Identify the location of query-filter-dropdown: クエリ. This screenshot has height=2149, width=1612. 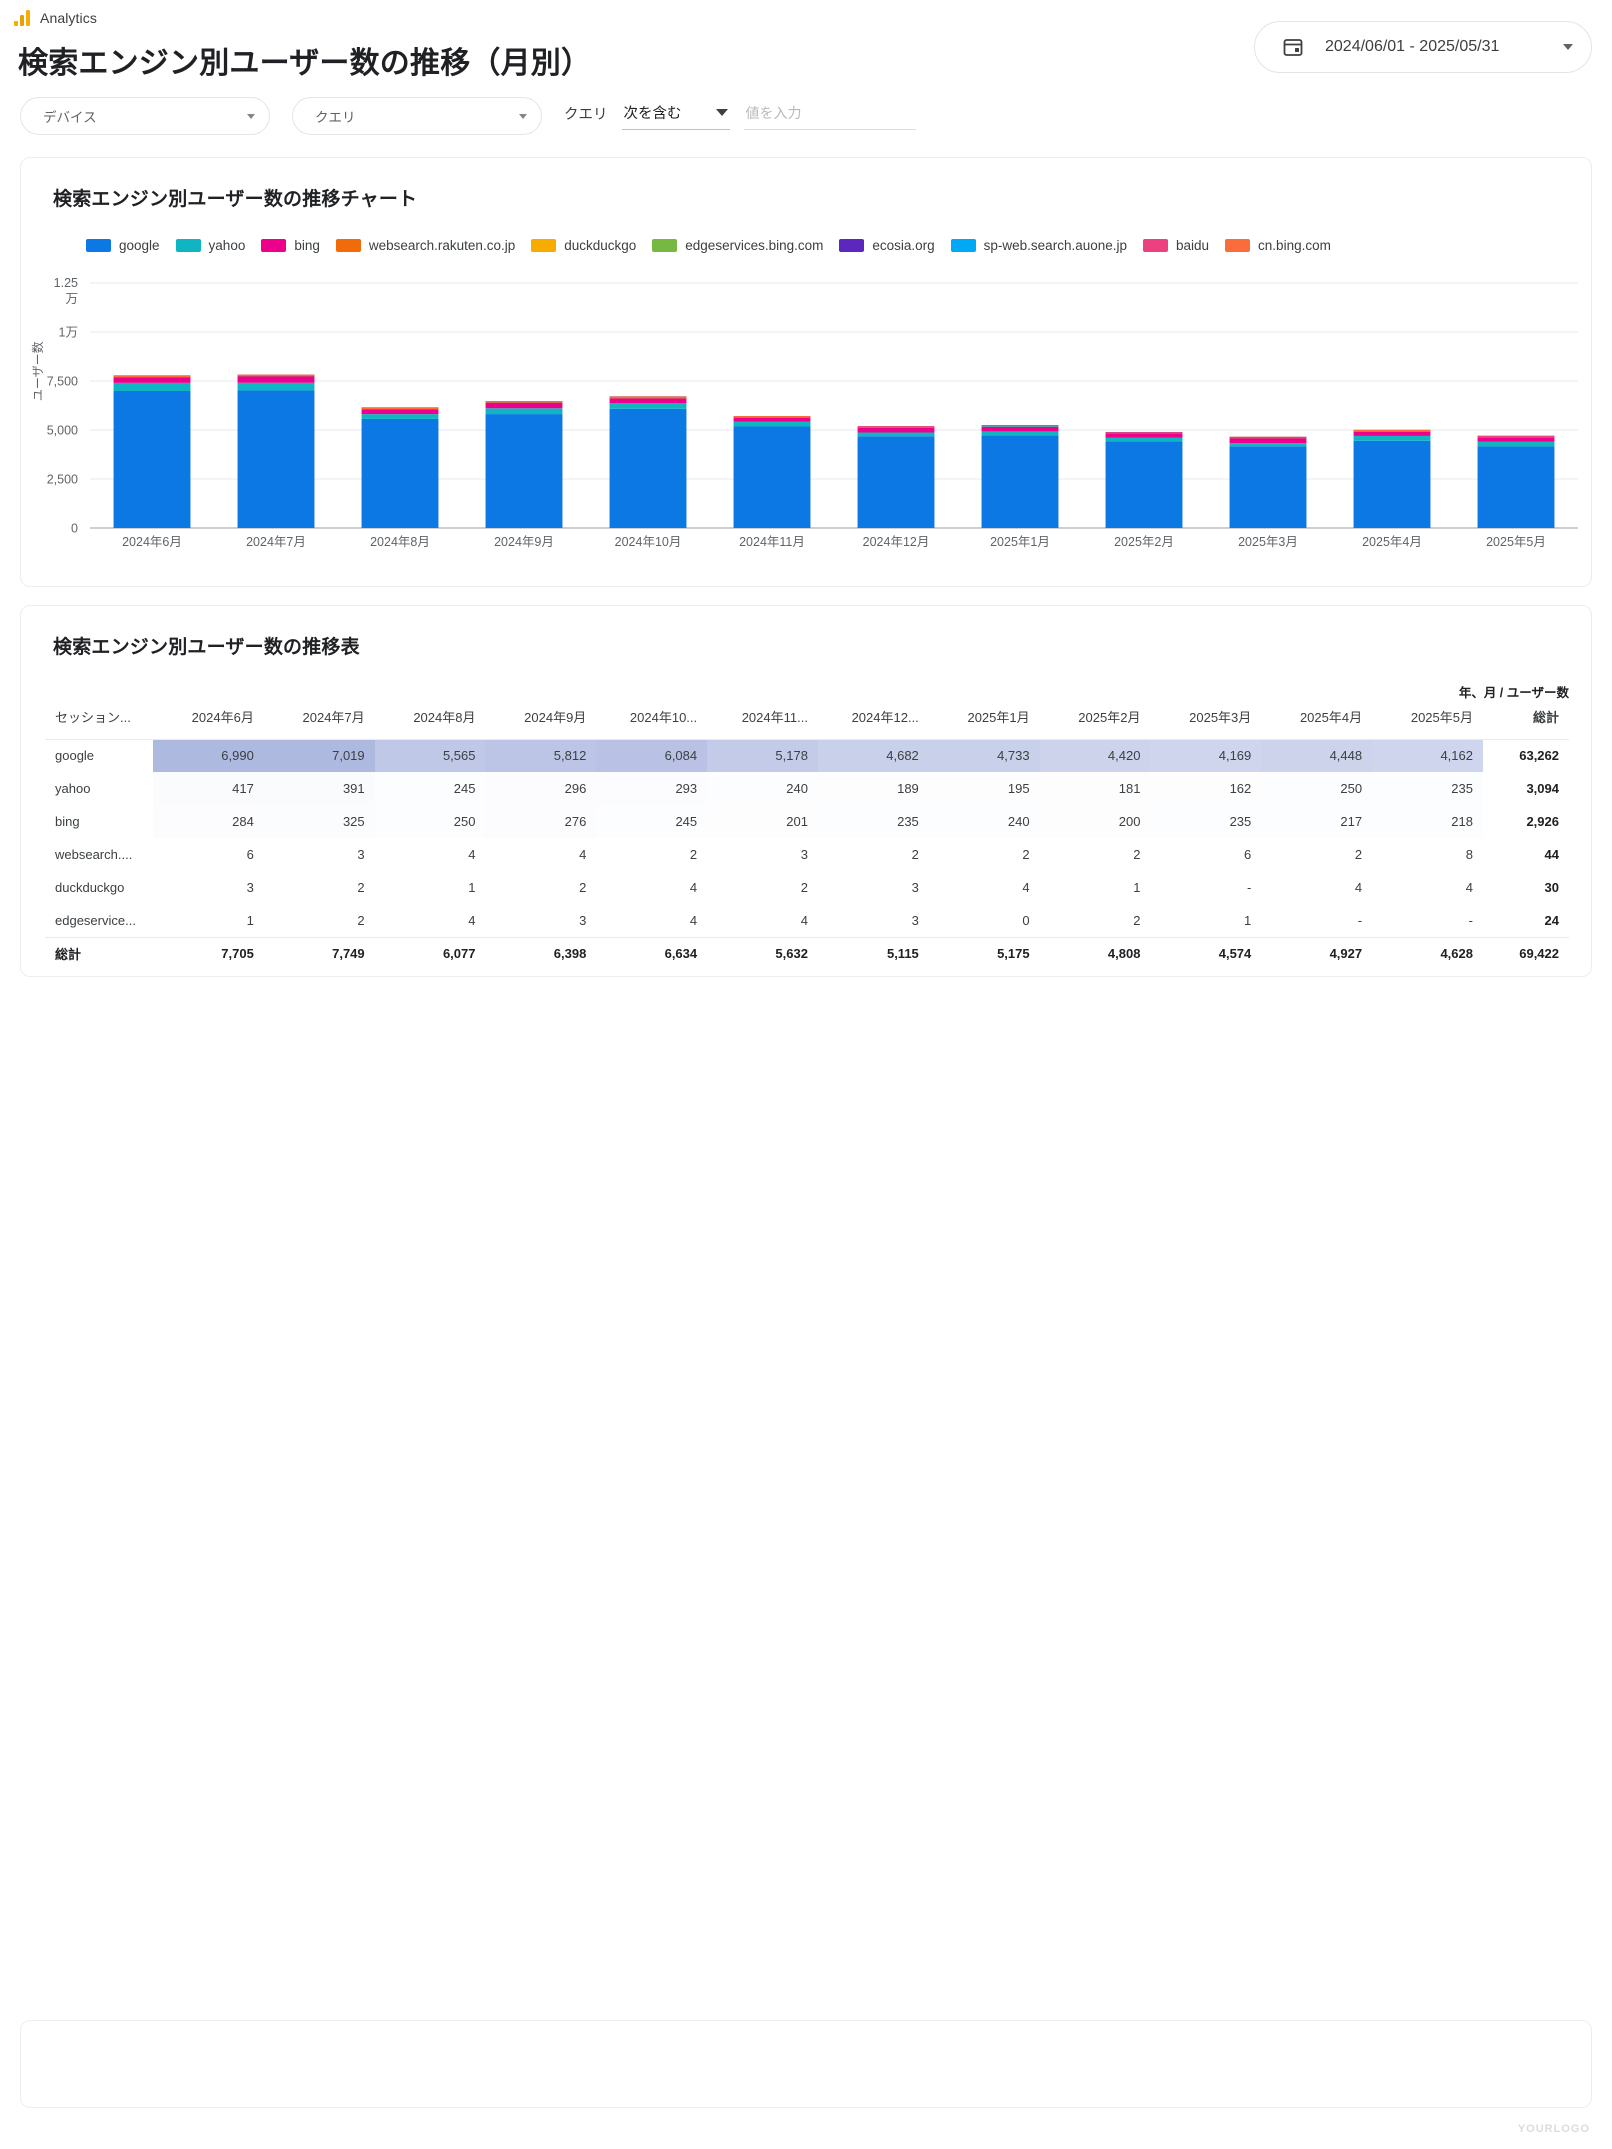
(417, 116).